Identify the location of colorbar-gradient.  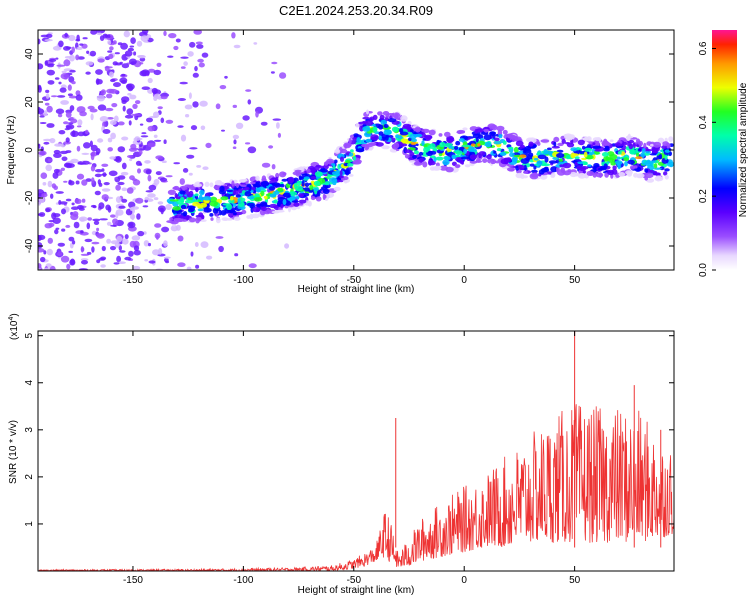
(724, 150).